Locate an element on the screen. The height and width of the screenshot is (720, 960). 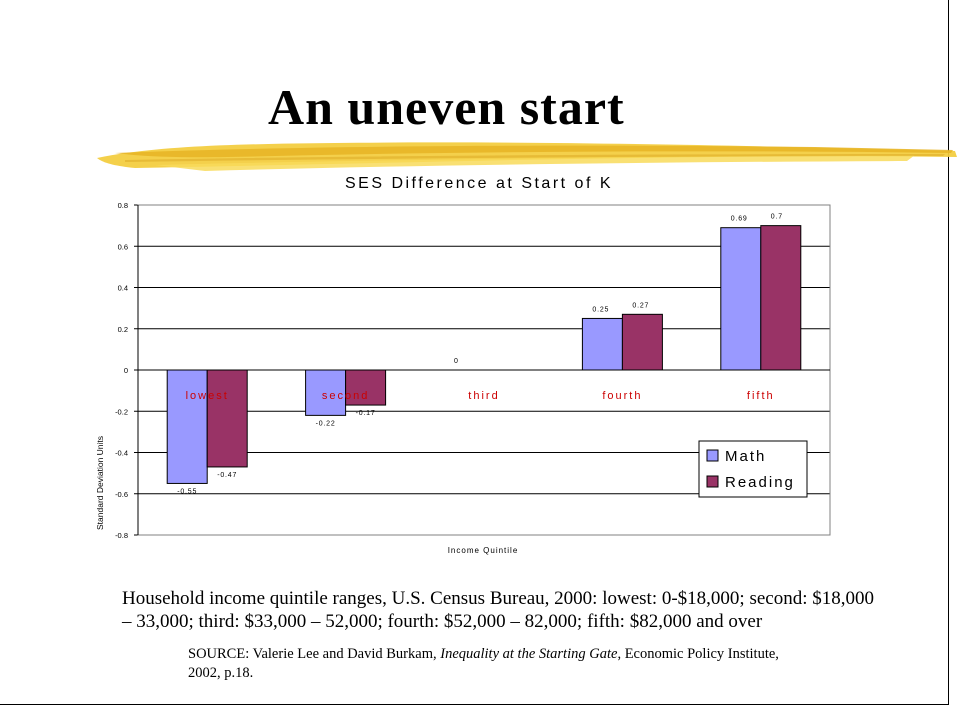
category-label: third is located at coordinates (483, 396).